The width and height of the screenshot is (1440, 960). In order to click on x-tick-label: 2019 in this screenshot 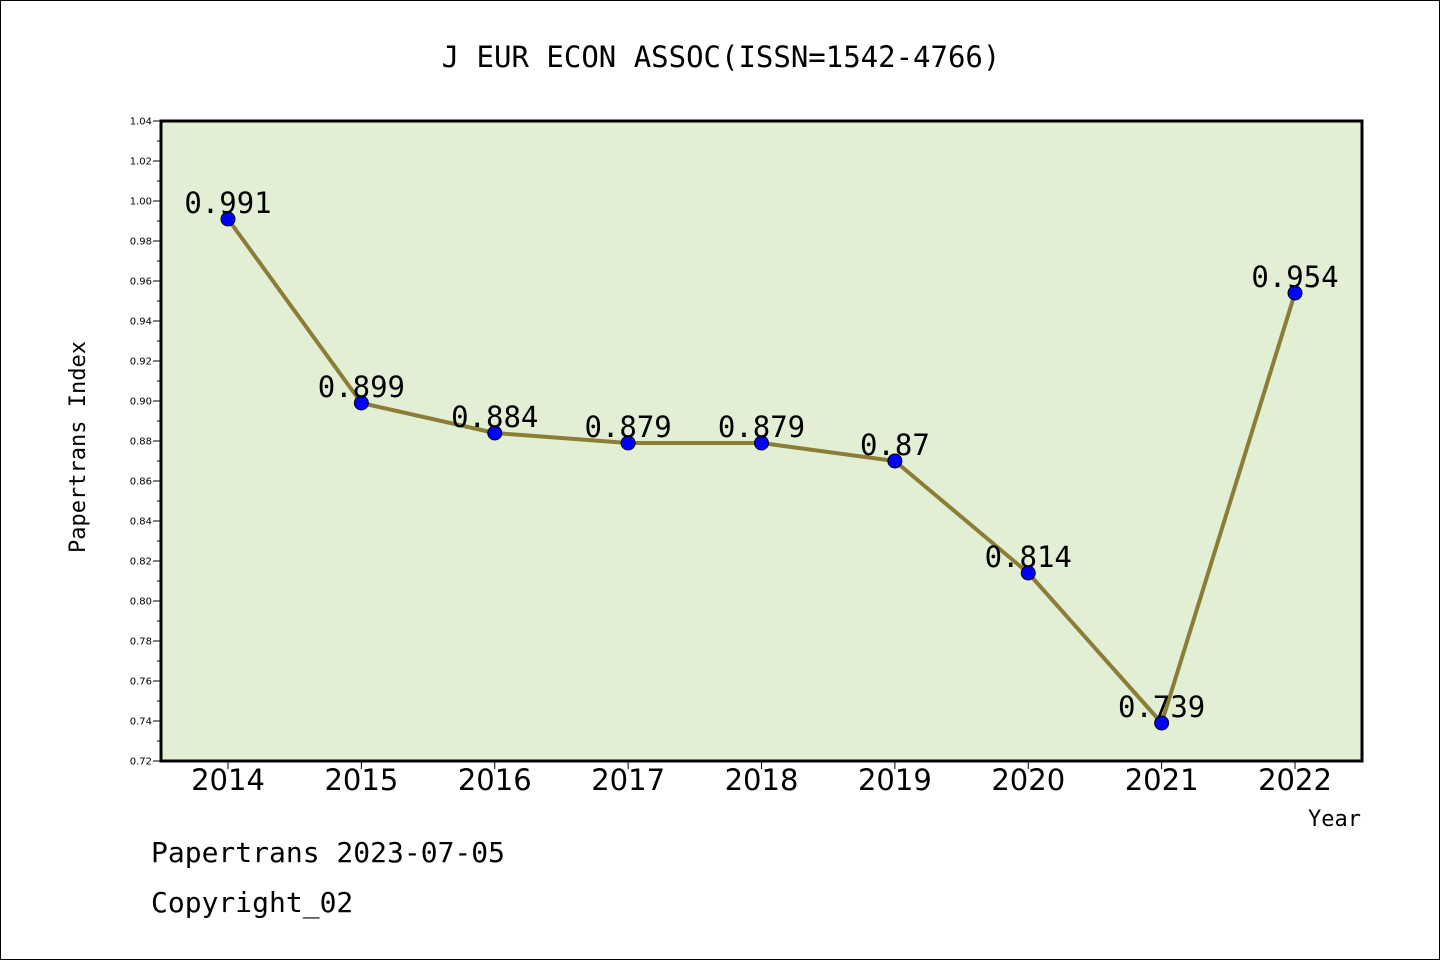, I will do `click(895, 780)`.